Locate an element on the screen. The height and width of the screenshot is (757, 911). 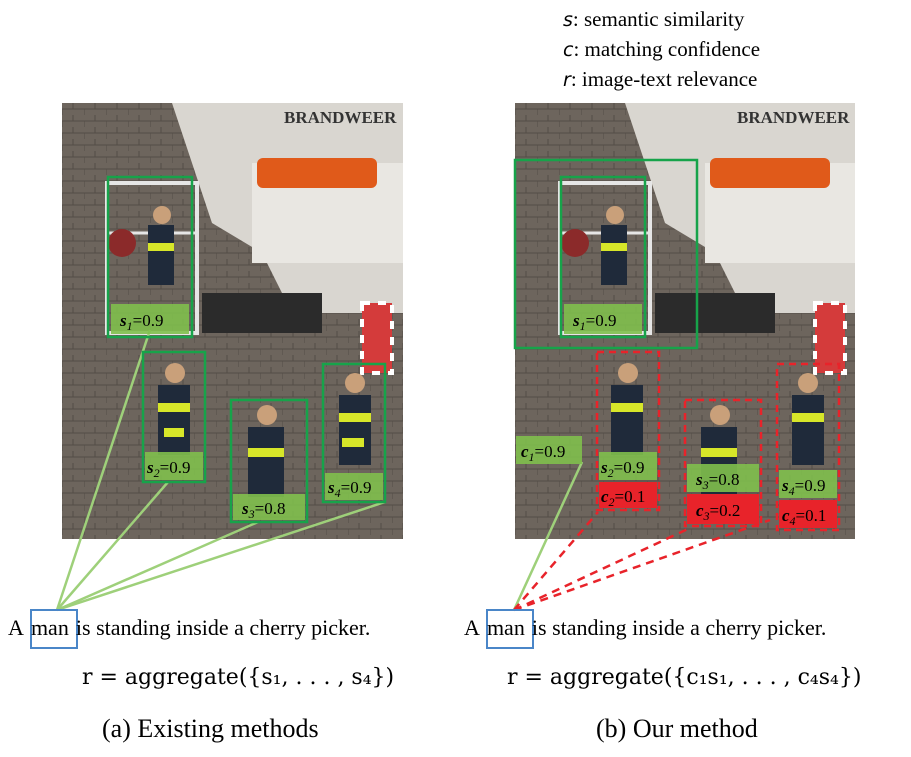
left-score-3: s3=0.8 is located at coordinates (263, 510).